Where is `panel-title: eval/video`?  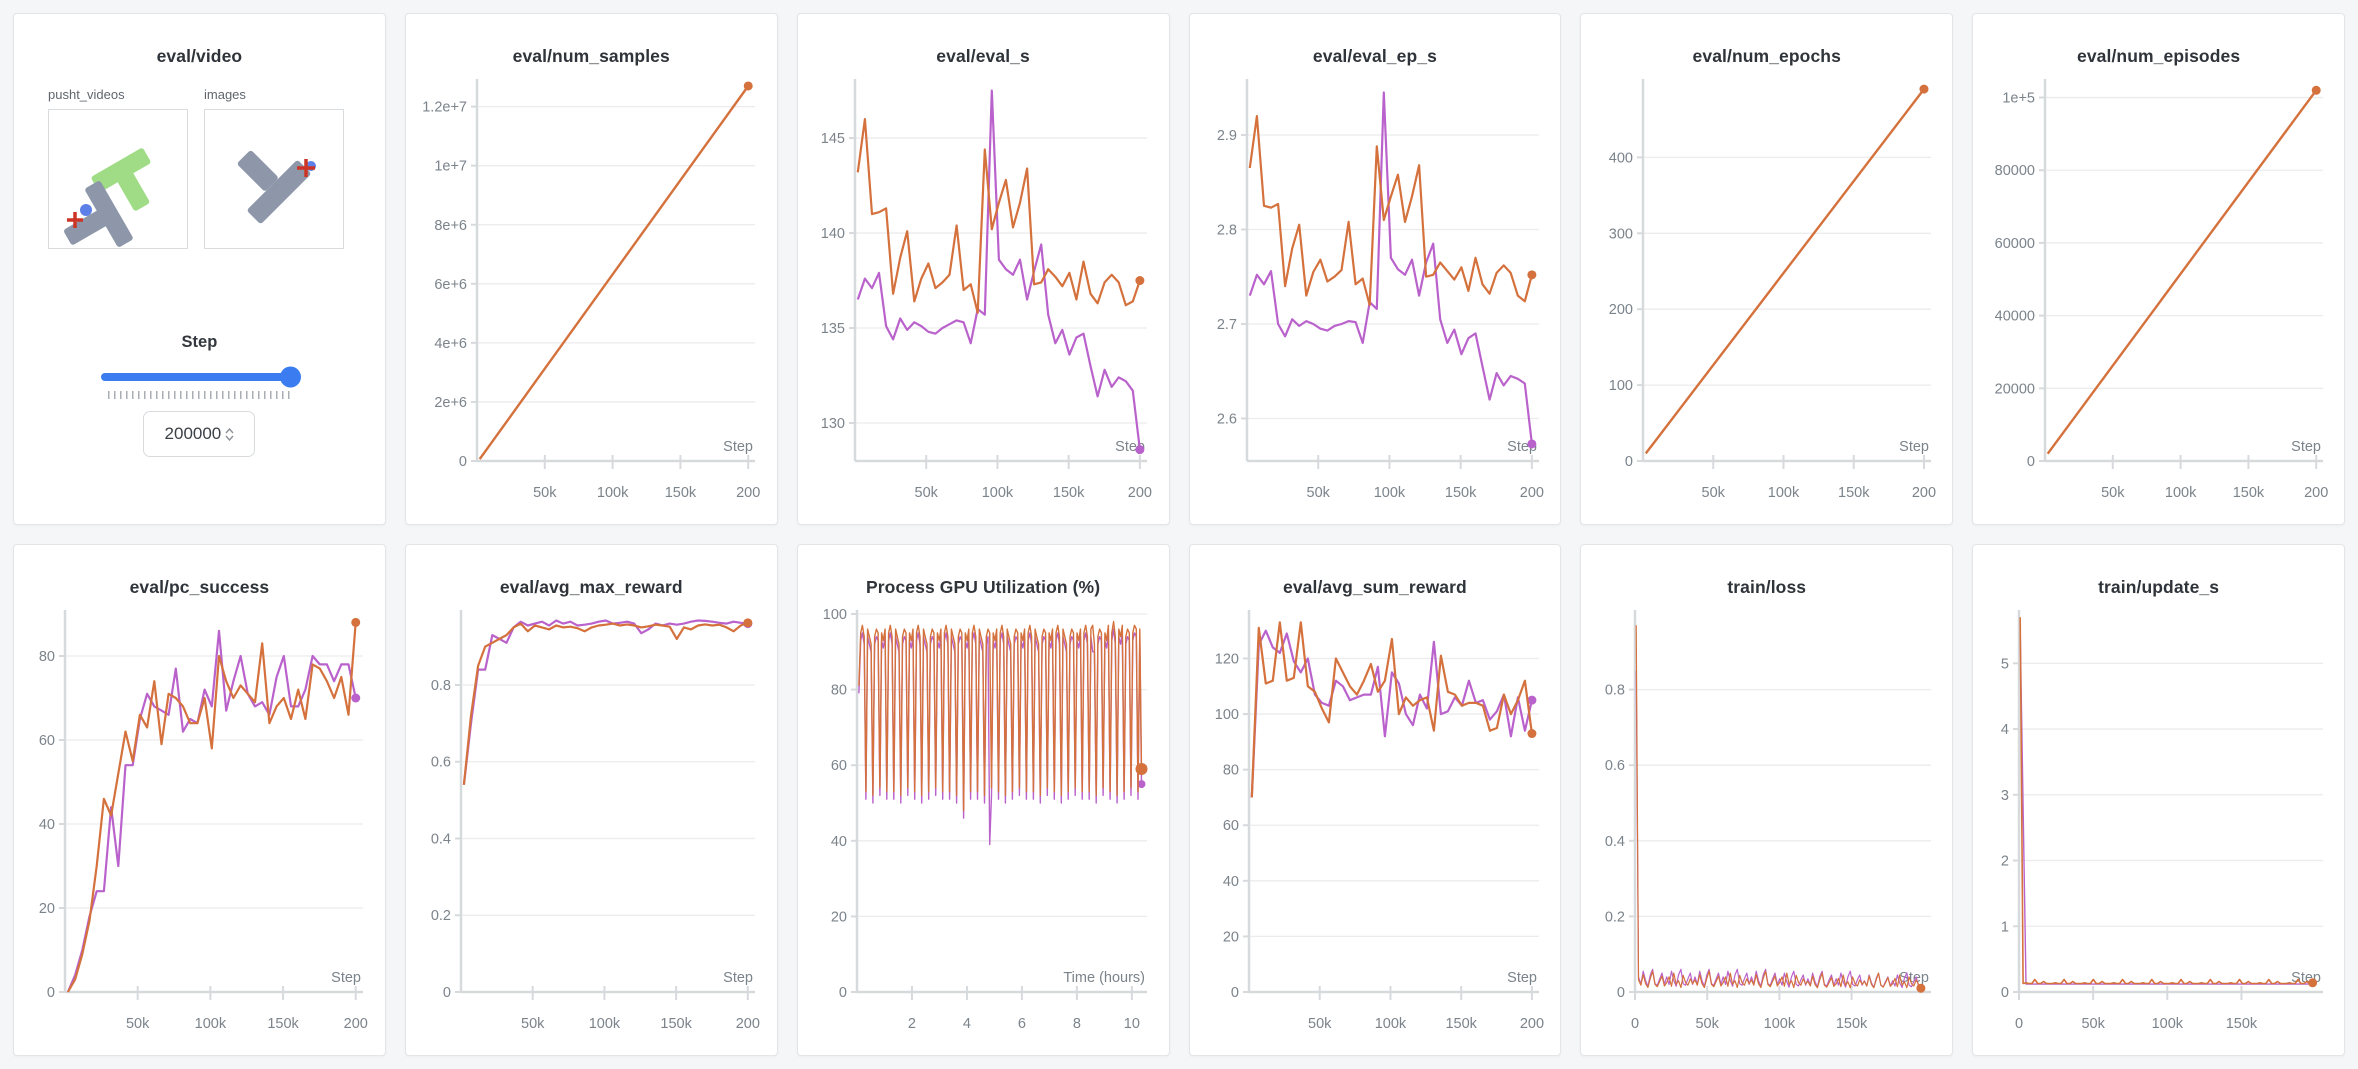 panel-title: eval/video is located at coordinates (199, 56).